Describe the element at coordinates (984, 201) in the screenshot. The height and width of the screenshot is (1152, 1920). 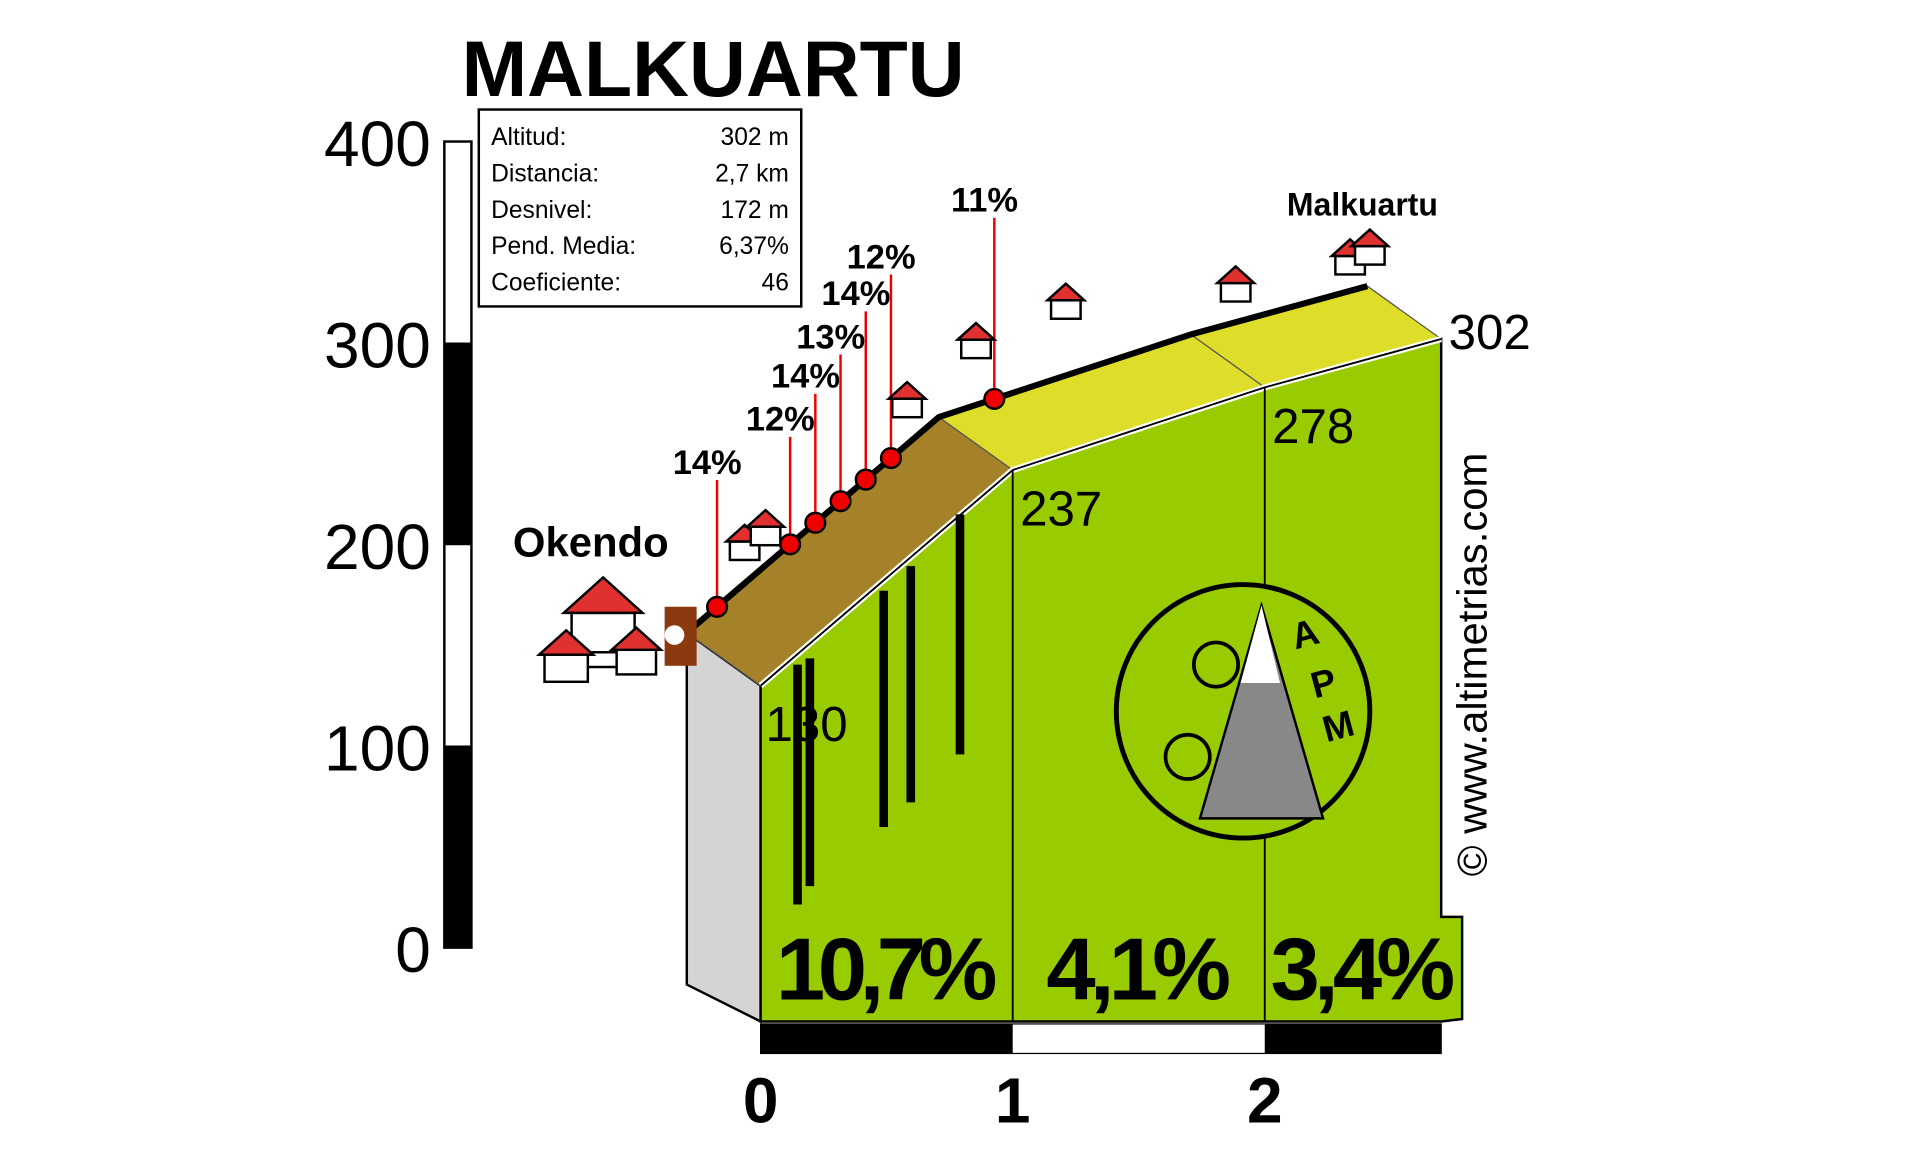
I see `gradient-label: 11%` at that location.